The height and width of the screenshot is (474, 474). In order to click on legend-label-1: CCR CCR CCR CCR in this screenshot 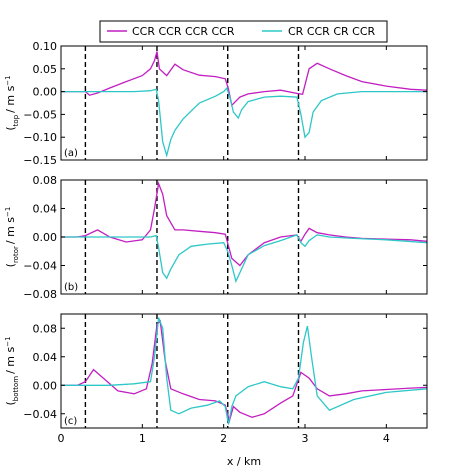, I will do `click(183, 31)`.